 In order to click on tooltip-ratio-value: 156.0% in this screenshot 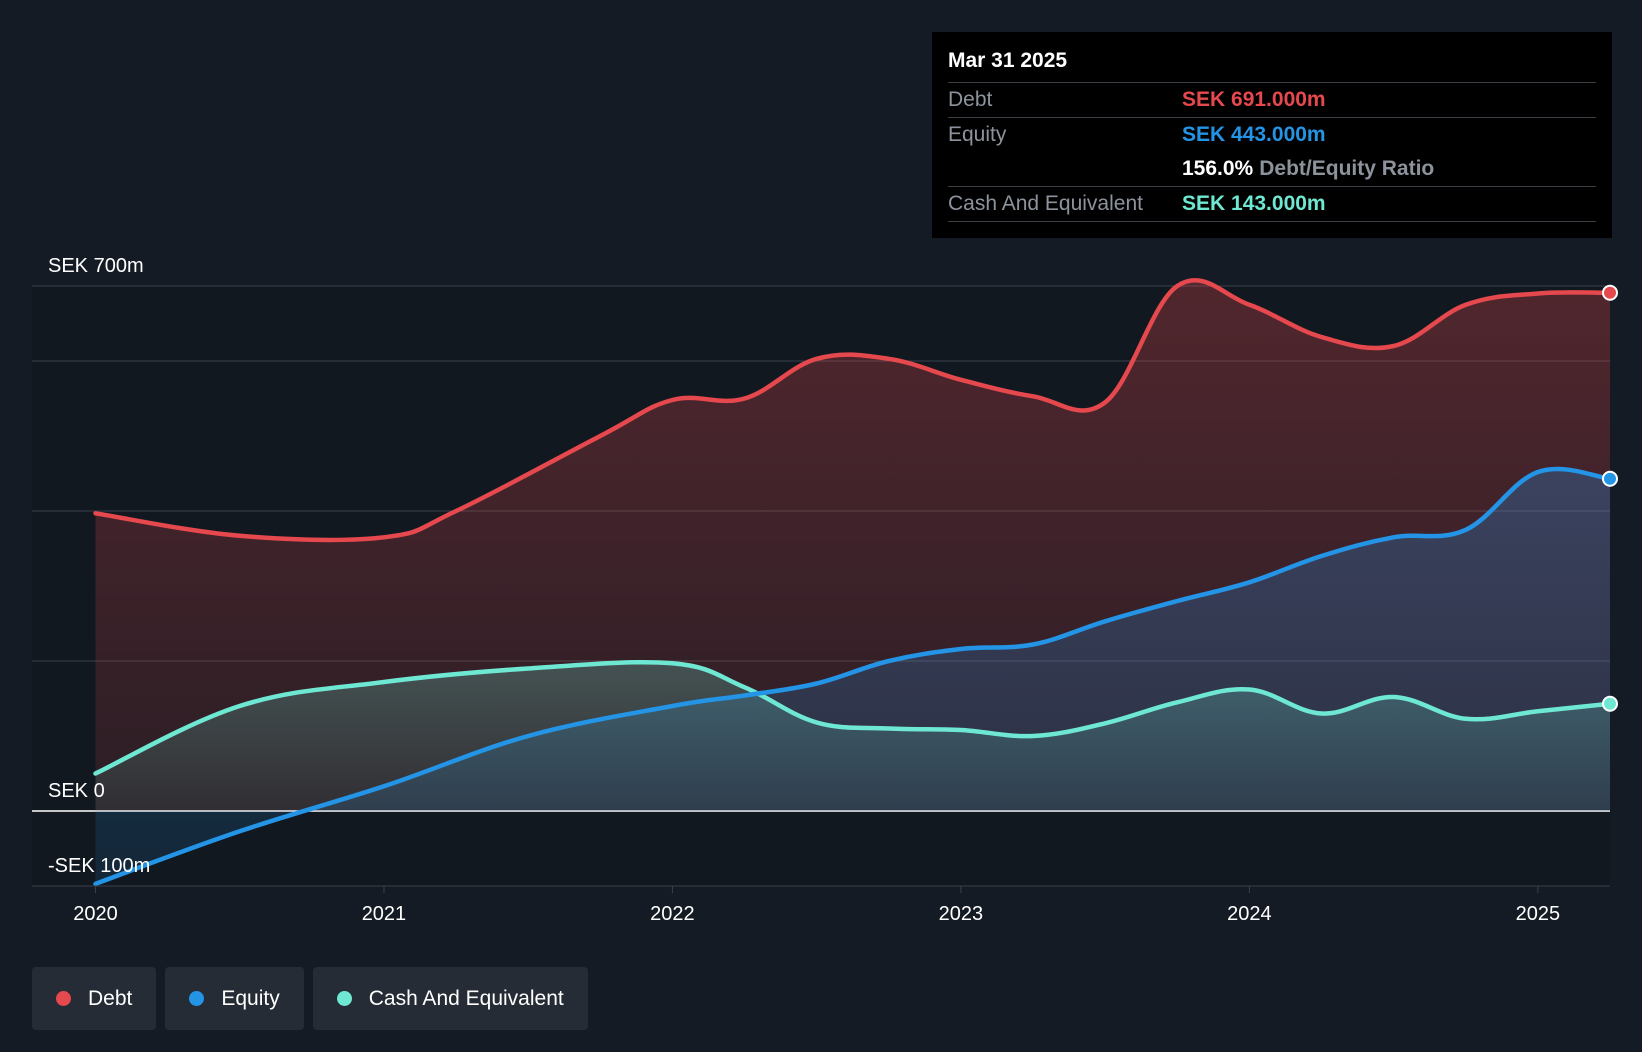, I will do `click(1218, 168)`.